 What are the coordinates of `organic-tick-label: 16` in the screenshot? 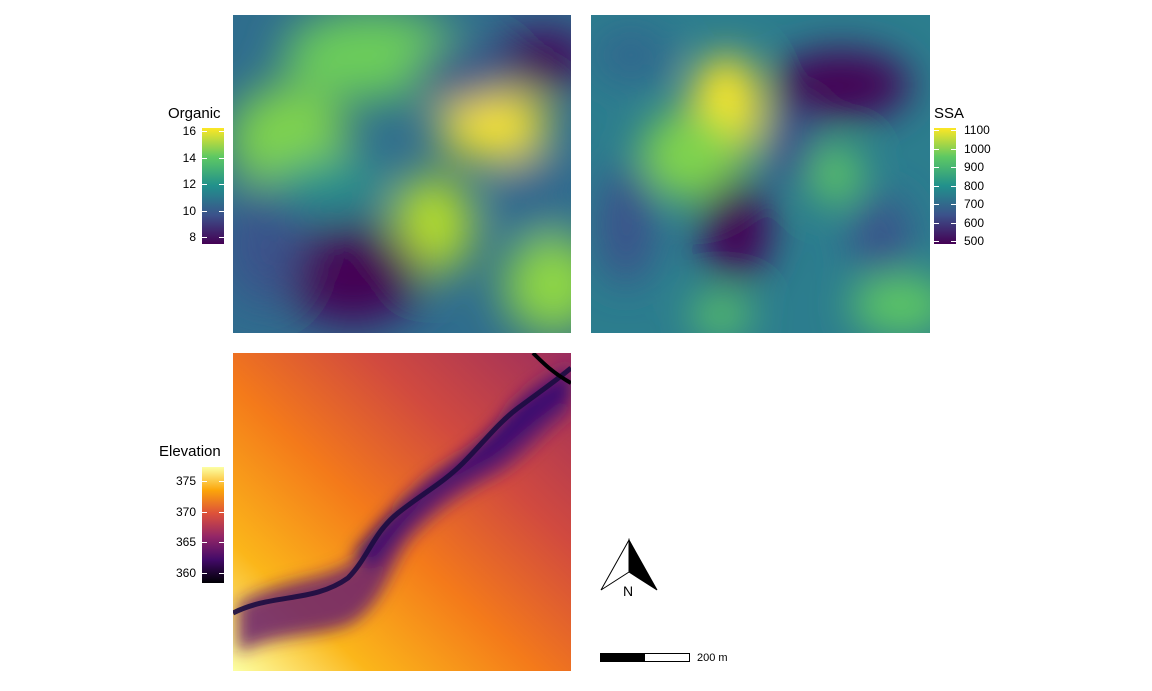 It's located at (189, 131).